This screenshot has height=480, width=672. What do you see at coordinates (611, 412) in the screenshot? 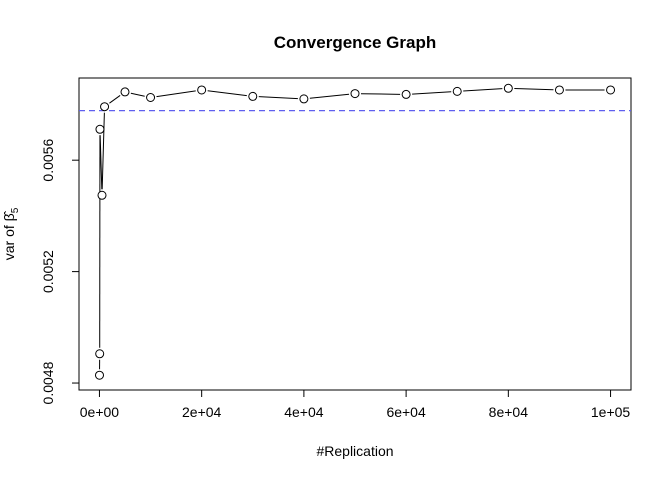
I see `x-tick-label: 1e+05` at bounding box center [611, 412].